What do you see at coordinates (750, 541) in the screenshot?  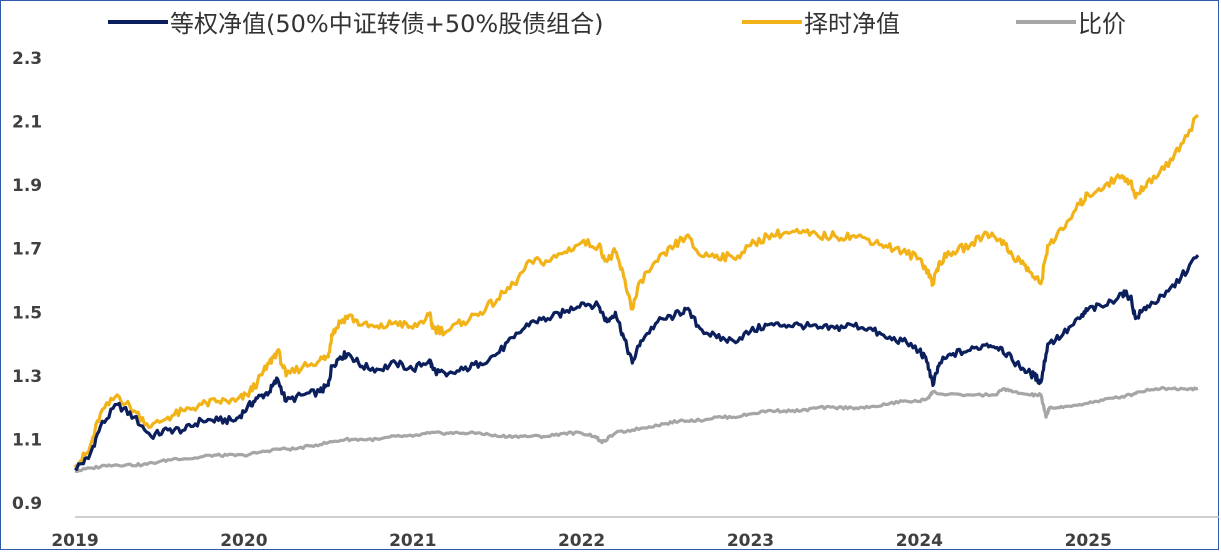 I see `x-tick-label: 2023` at bounding box center [750, 541].